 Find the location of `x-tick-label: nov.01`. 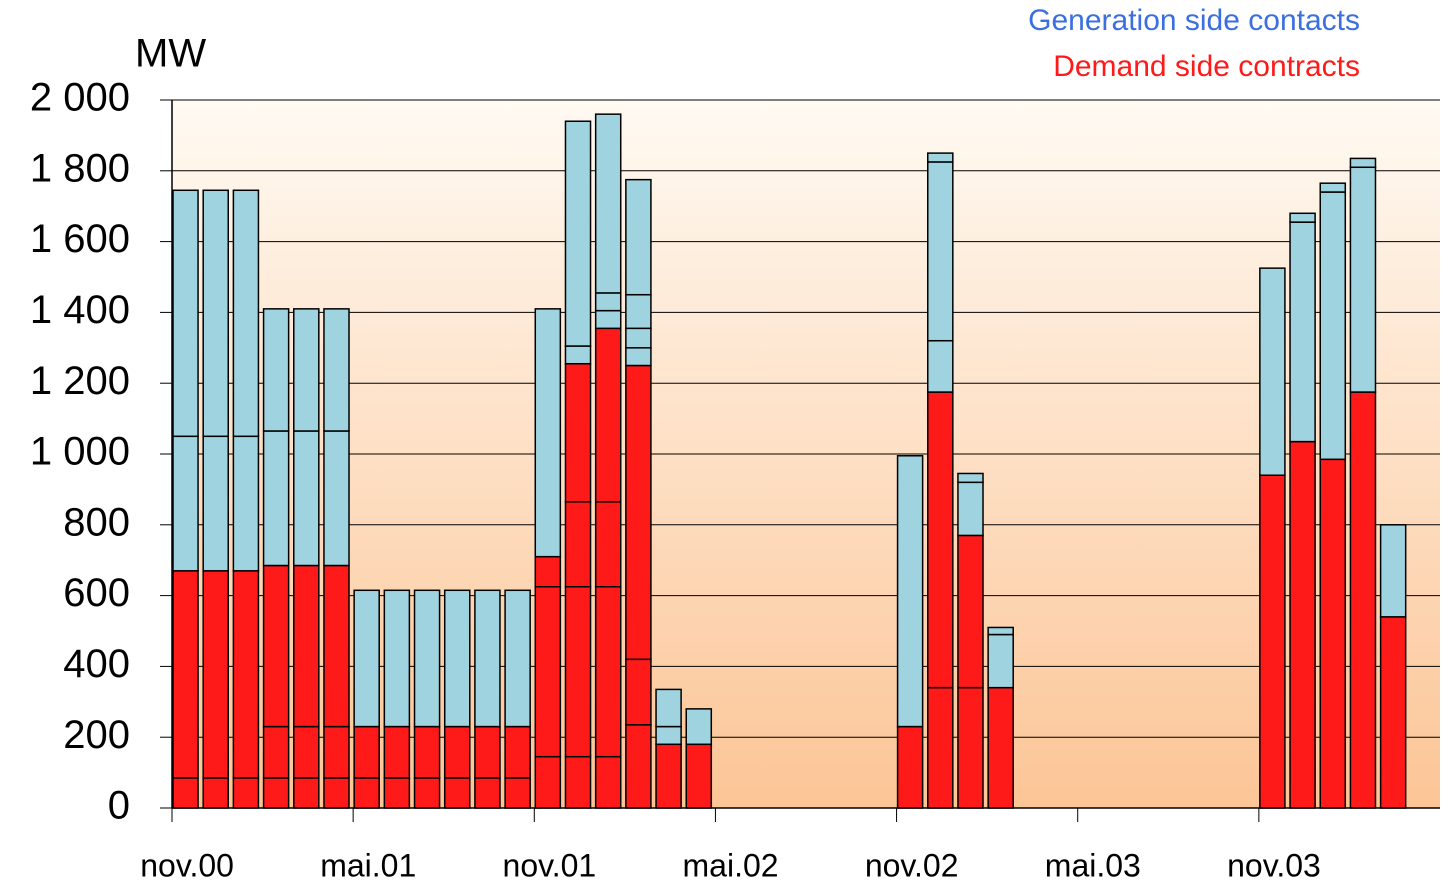

x-tick-label: nov.01 is located at coordinates (550, 865).